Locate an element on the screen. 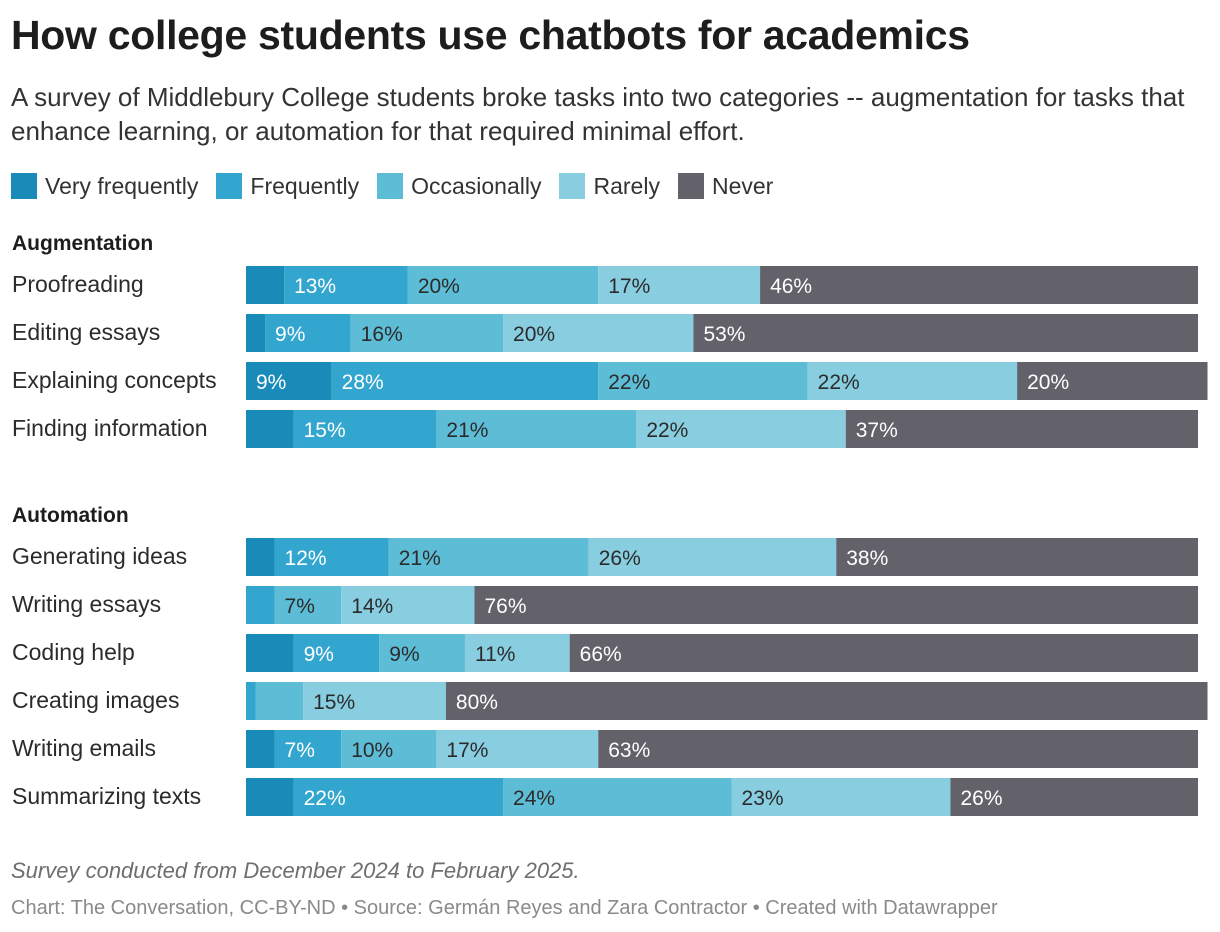  category-label: Editing essays is located at coordinates (86, 332).